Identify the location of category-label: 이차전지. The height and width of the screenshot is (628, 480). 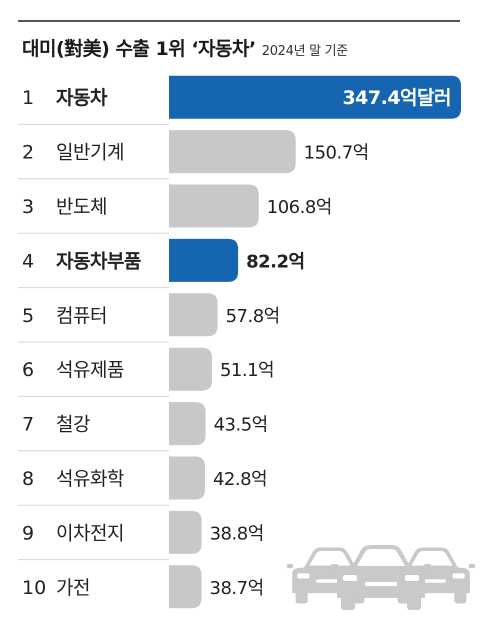
(90, 533).